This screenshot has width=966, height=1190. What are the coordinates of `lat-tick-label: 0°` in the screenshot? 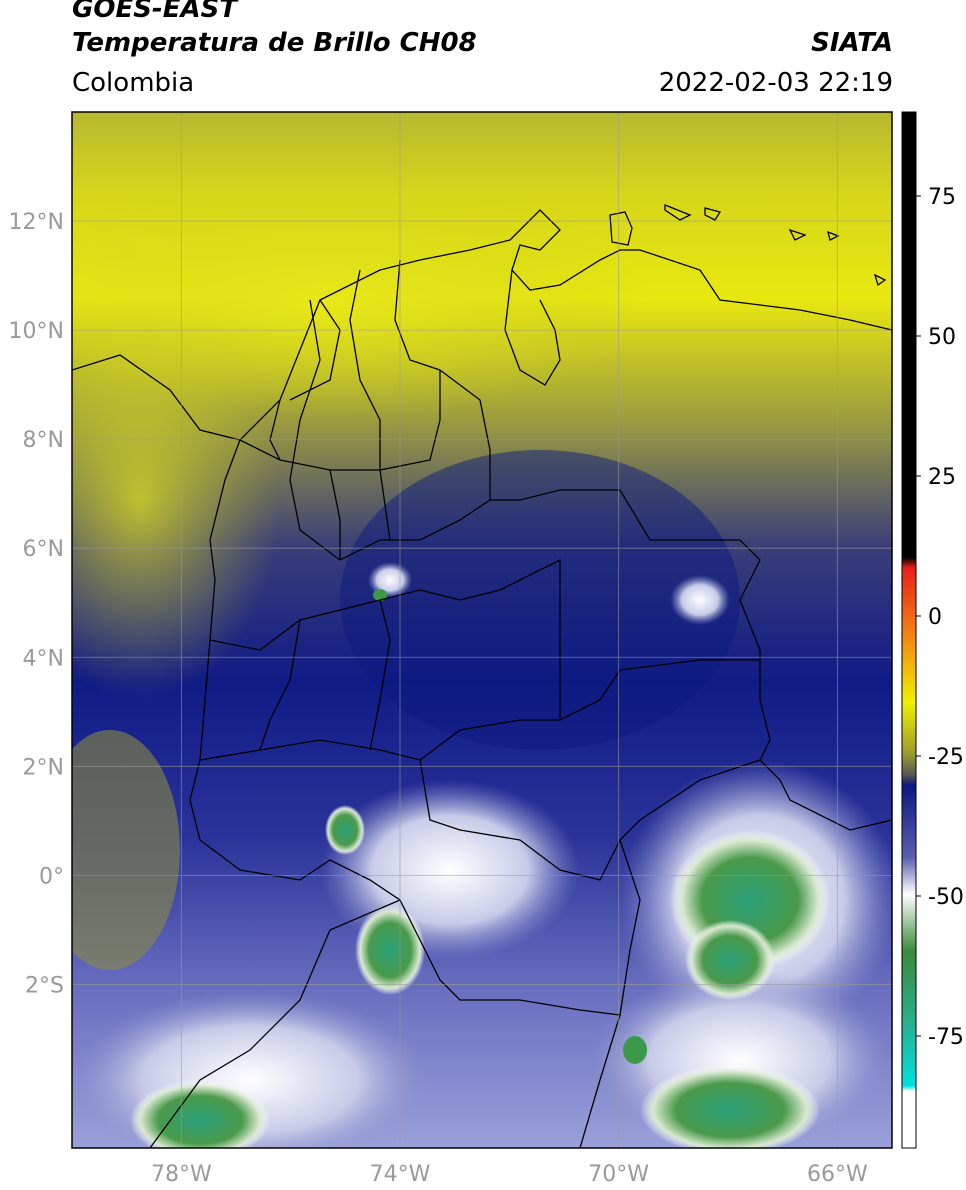 It's located at (51, 876).